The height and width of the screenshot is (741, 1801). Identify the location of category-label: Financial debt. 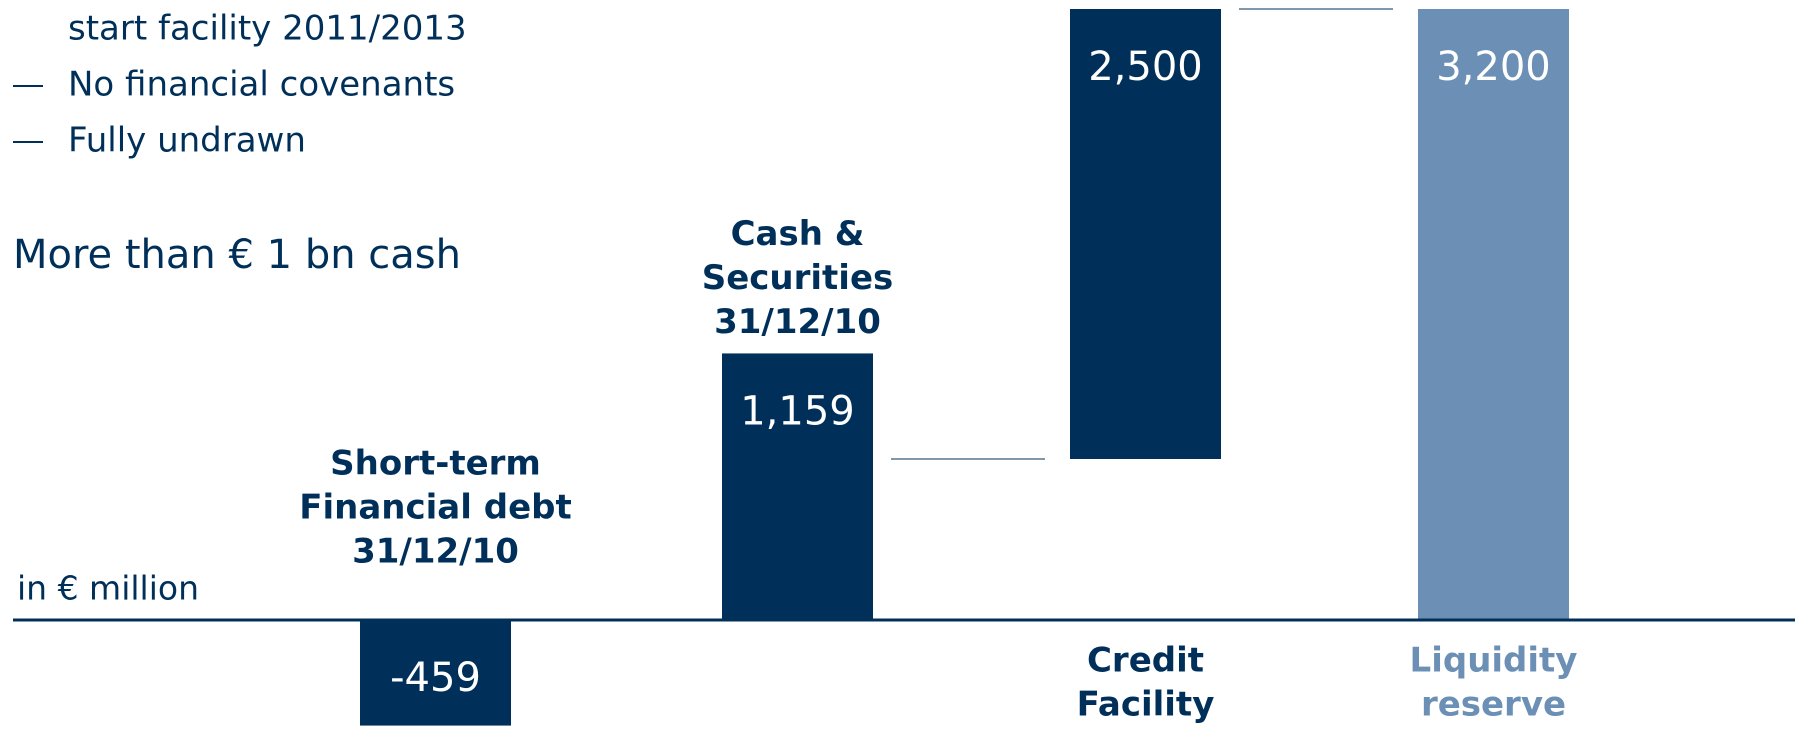
(435, 508).